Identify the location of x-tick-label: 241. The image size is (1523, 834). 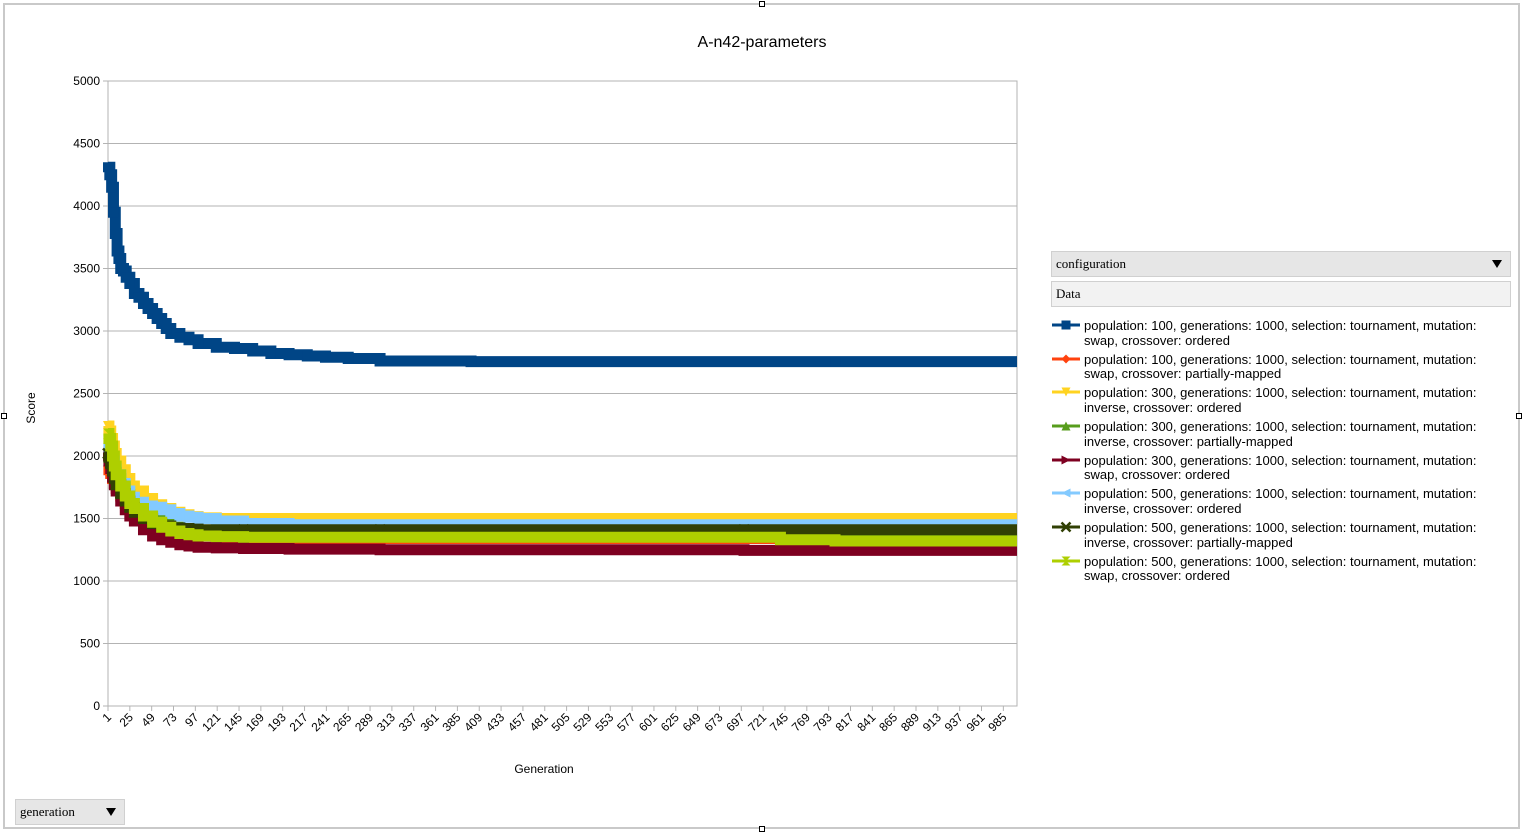
(320, 722).